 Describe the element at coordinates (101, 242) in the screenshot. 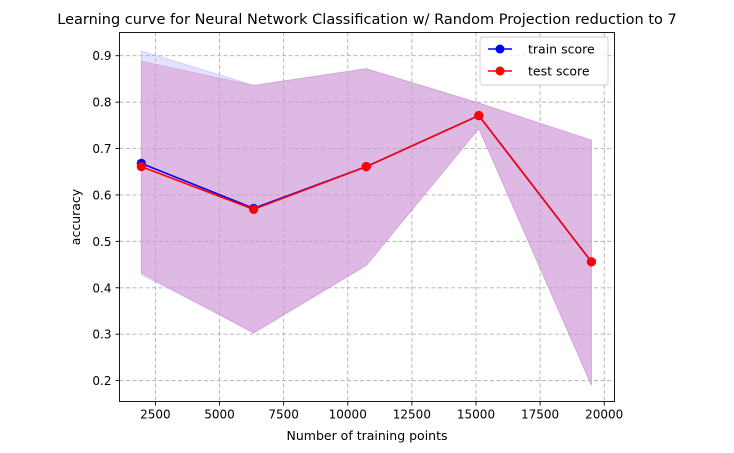

I see `y-tick-label: 0.5` at that location.